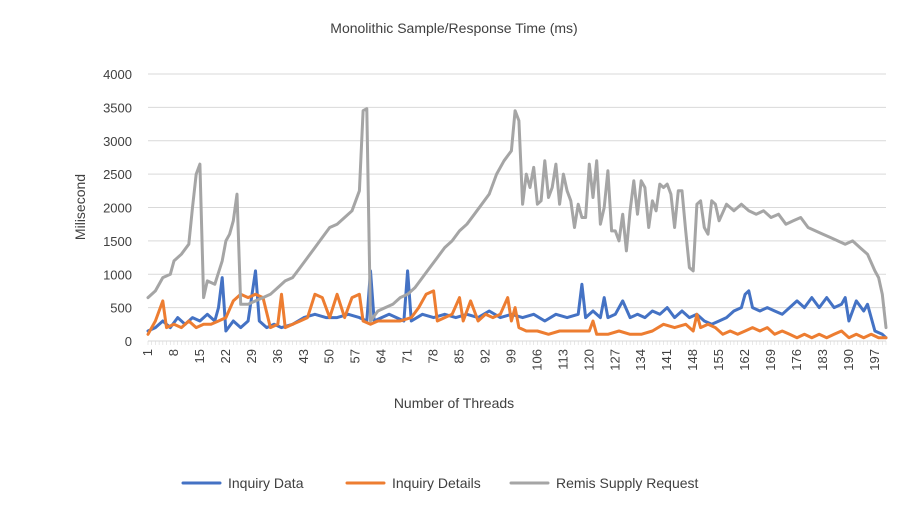 The height and width of the screenshot is (512, 908). Describe the element at coordinates (251, 356) in the screenshot. I see `x-tick-label: 29` at that location.